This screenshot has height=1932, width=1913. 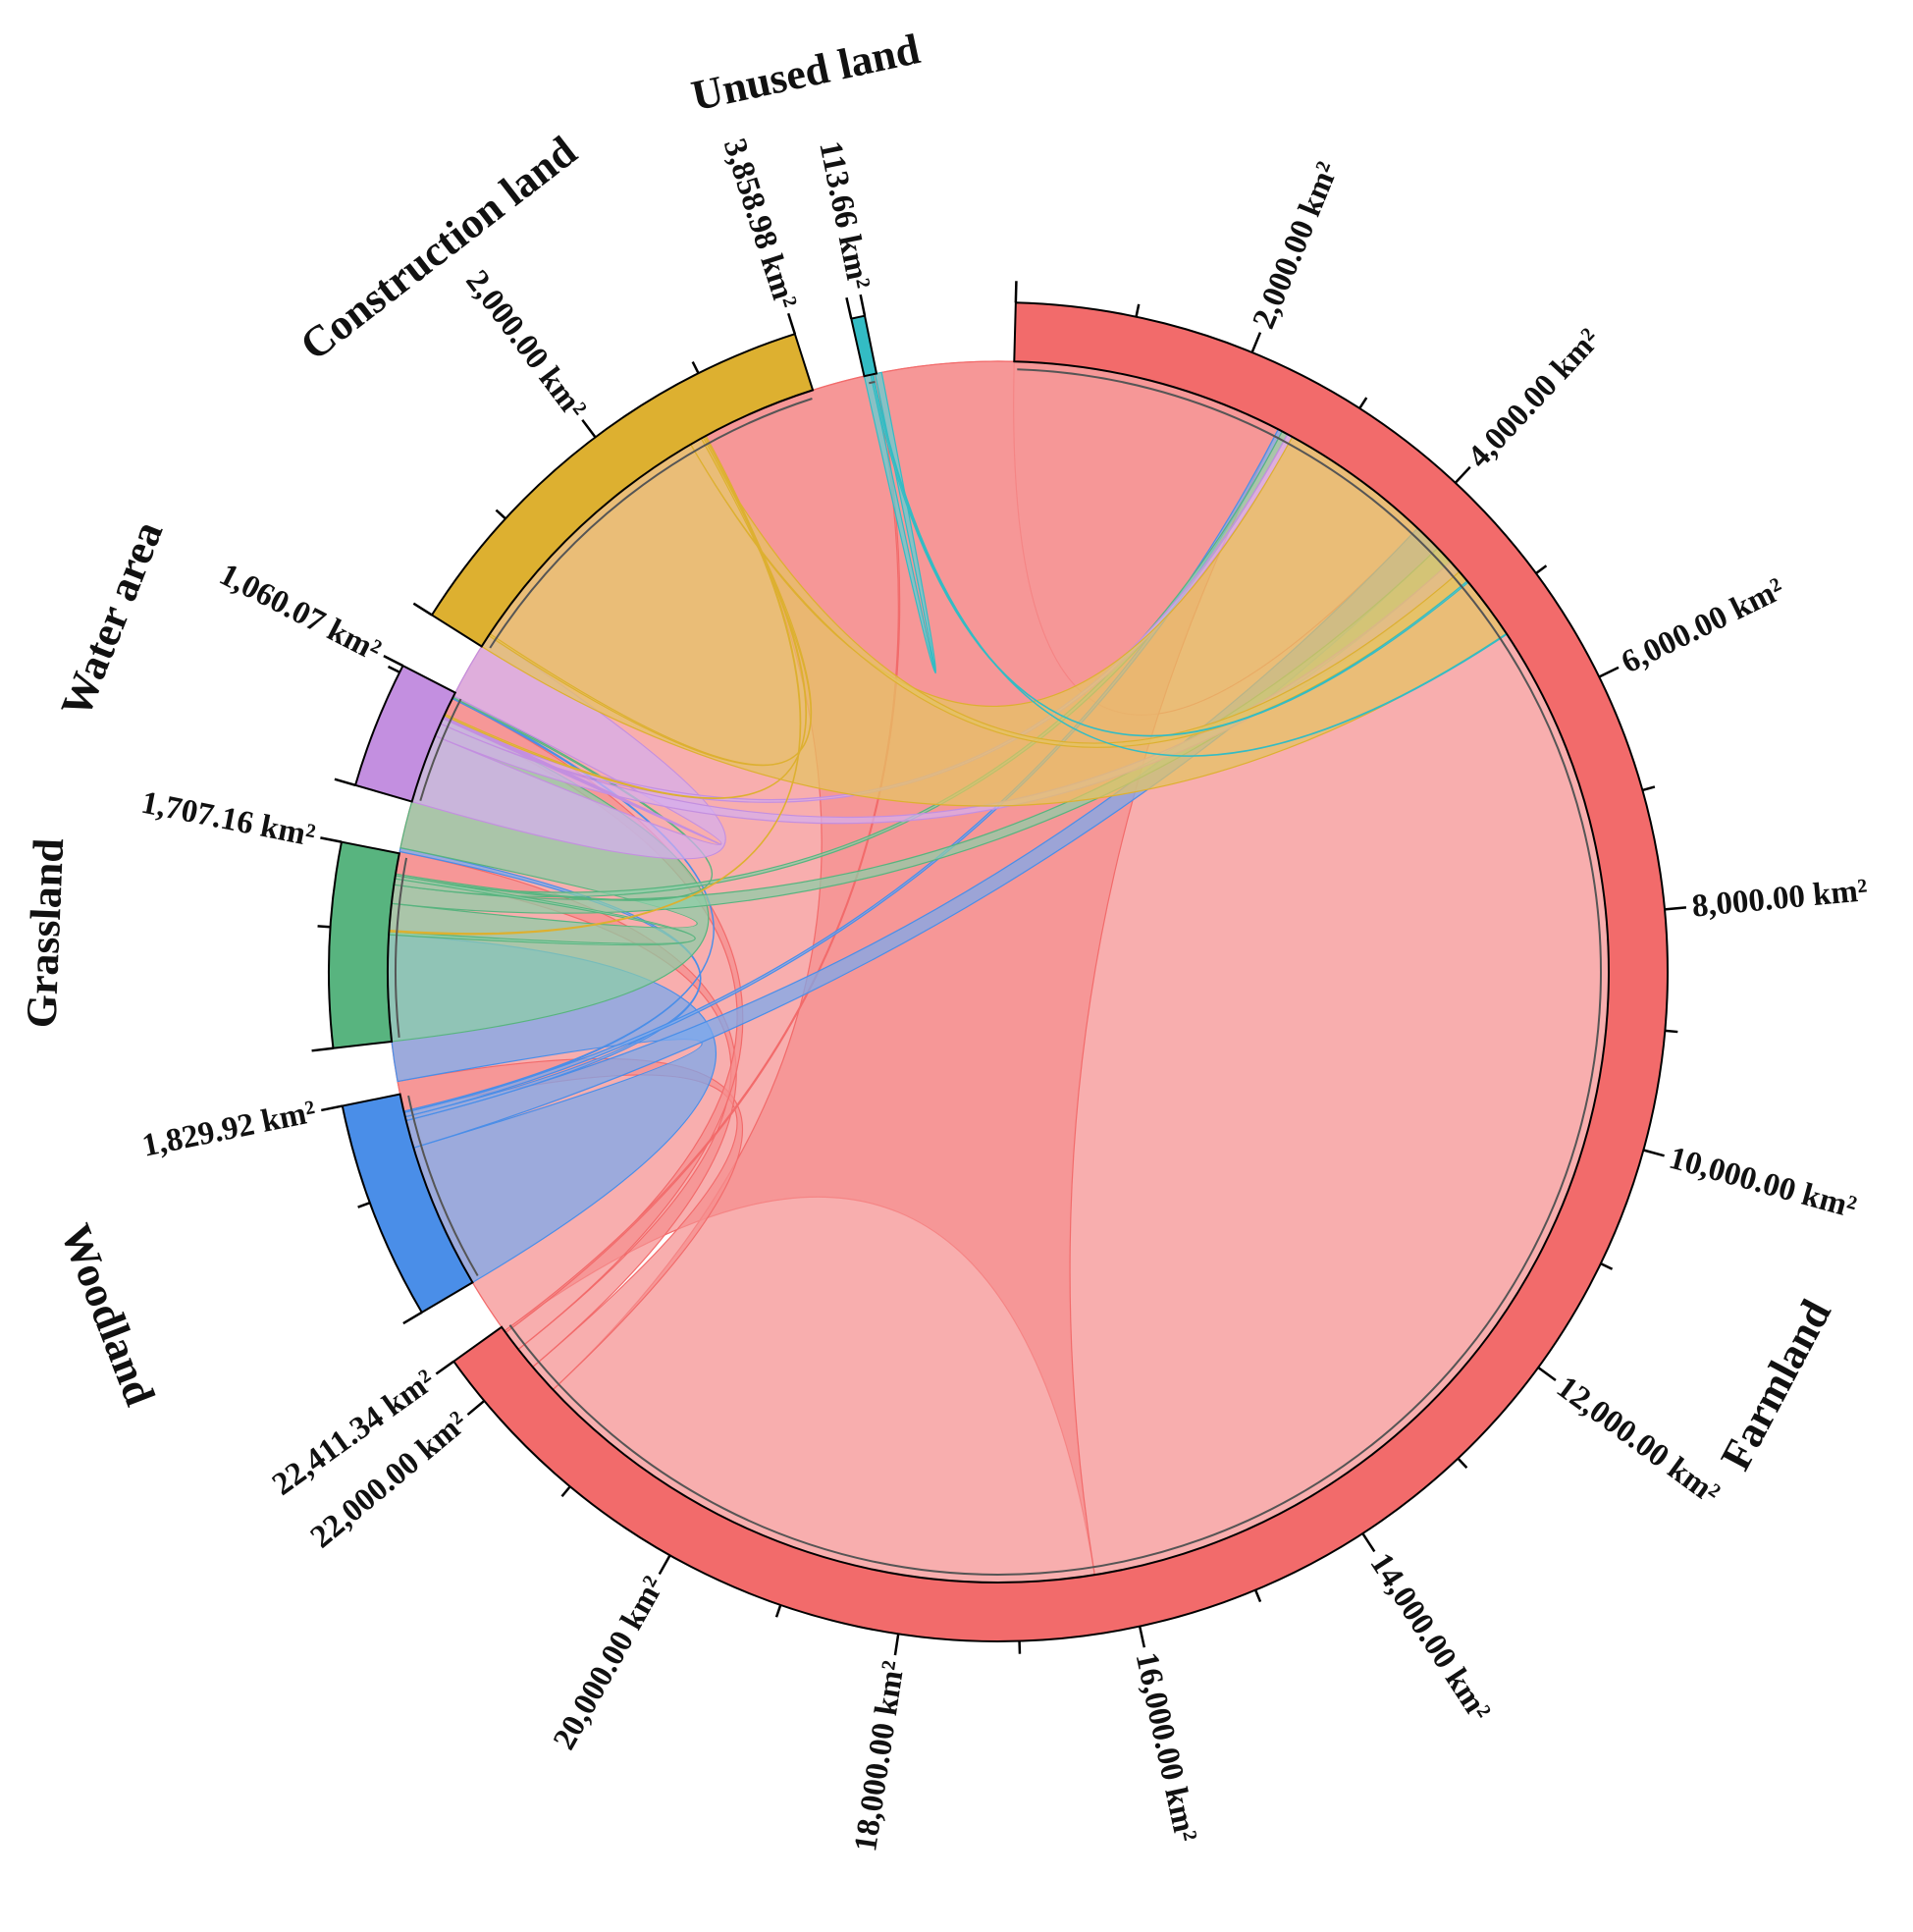 What do you see at coordinates (354, 1432) in the screenshot?
I see `total-label-farmland: 22,411.34 km²` at bounding box center [354, 1432].